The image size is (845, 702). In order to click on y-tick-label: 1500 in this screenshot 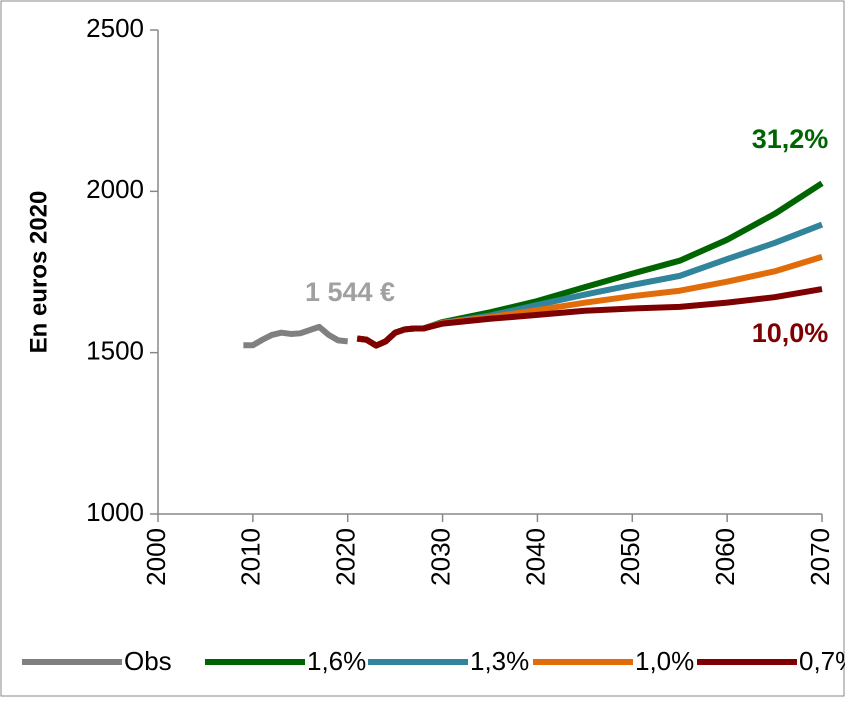, I will do `click(115, 351)`.